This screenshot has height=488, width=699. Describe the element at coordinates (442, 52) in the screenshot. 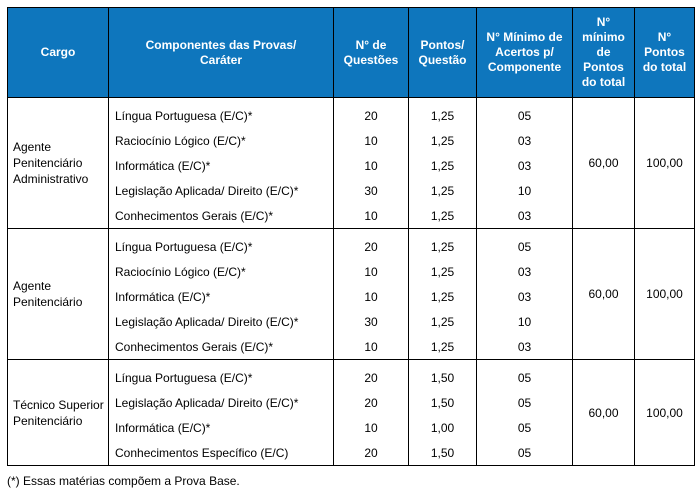

I see `col-header-pontos-questao: Pontos/ Questão` at that location.